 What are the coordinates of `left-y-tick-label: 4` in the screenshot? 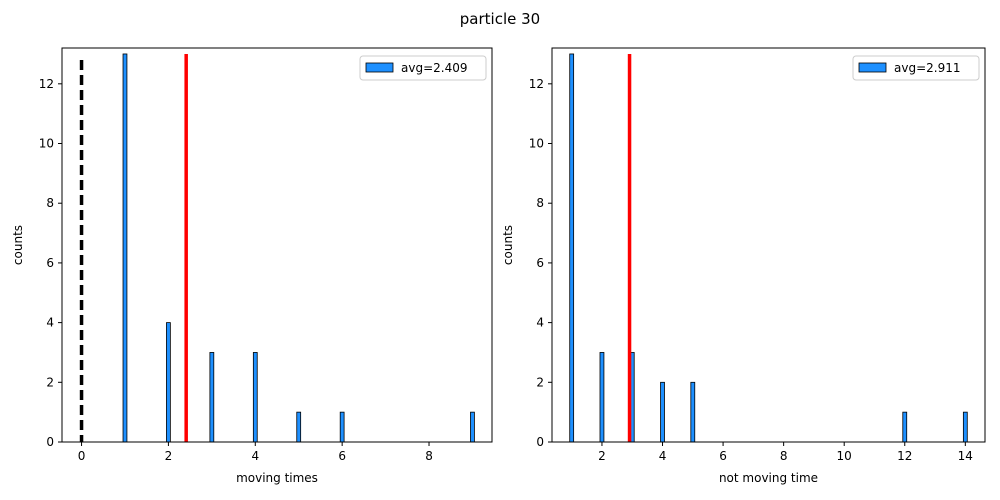 It's located at (50, 323).